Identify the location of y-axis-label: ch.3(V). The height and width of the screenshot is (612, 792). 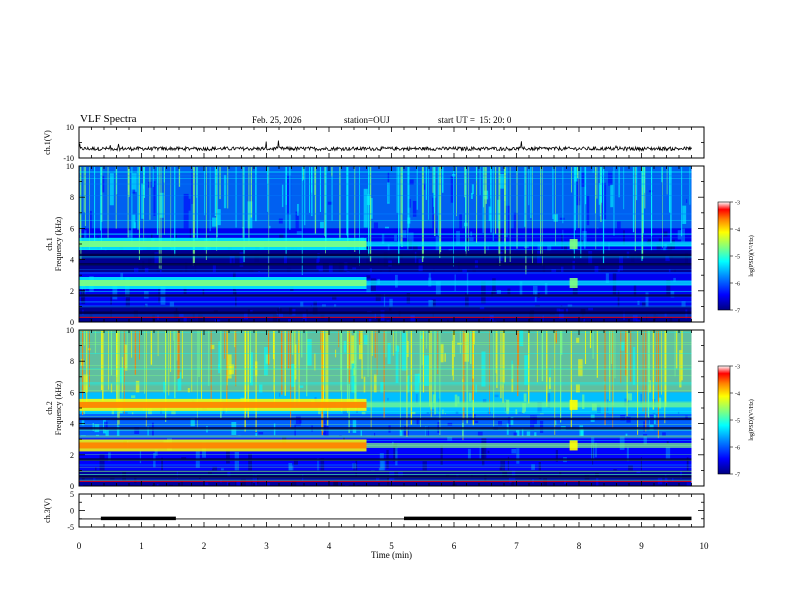
(47, 510).